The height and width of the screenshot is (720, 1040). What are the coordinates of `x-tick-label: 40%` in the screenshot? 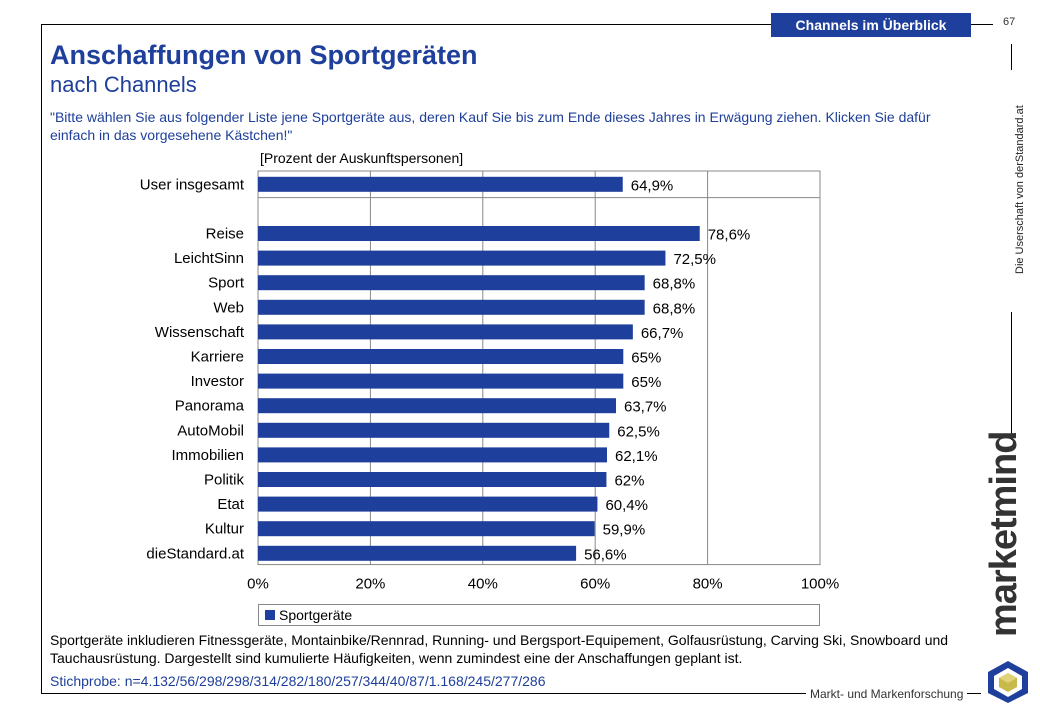 It's located at (483, 584).